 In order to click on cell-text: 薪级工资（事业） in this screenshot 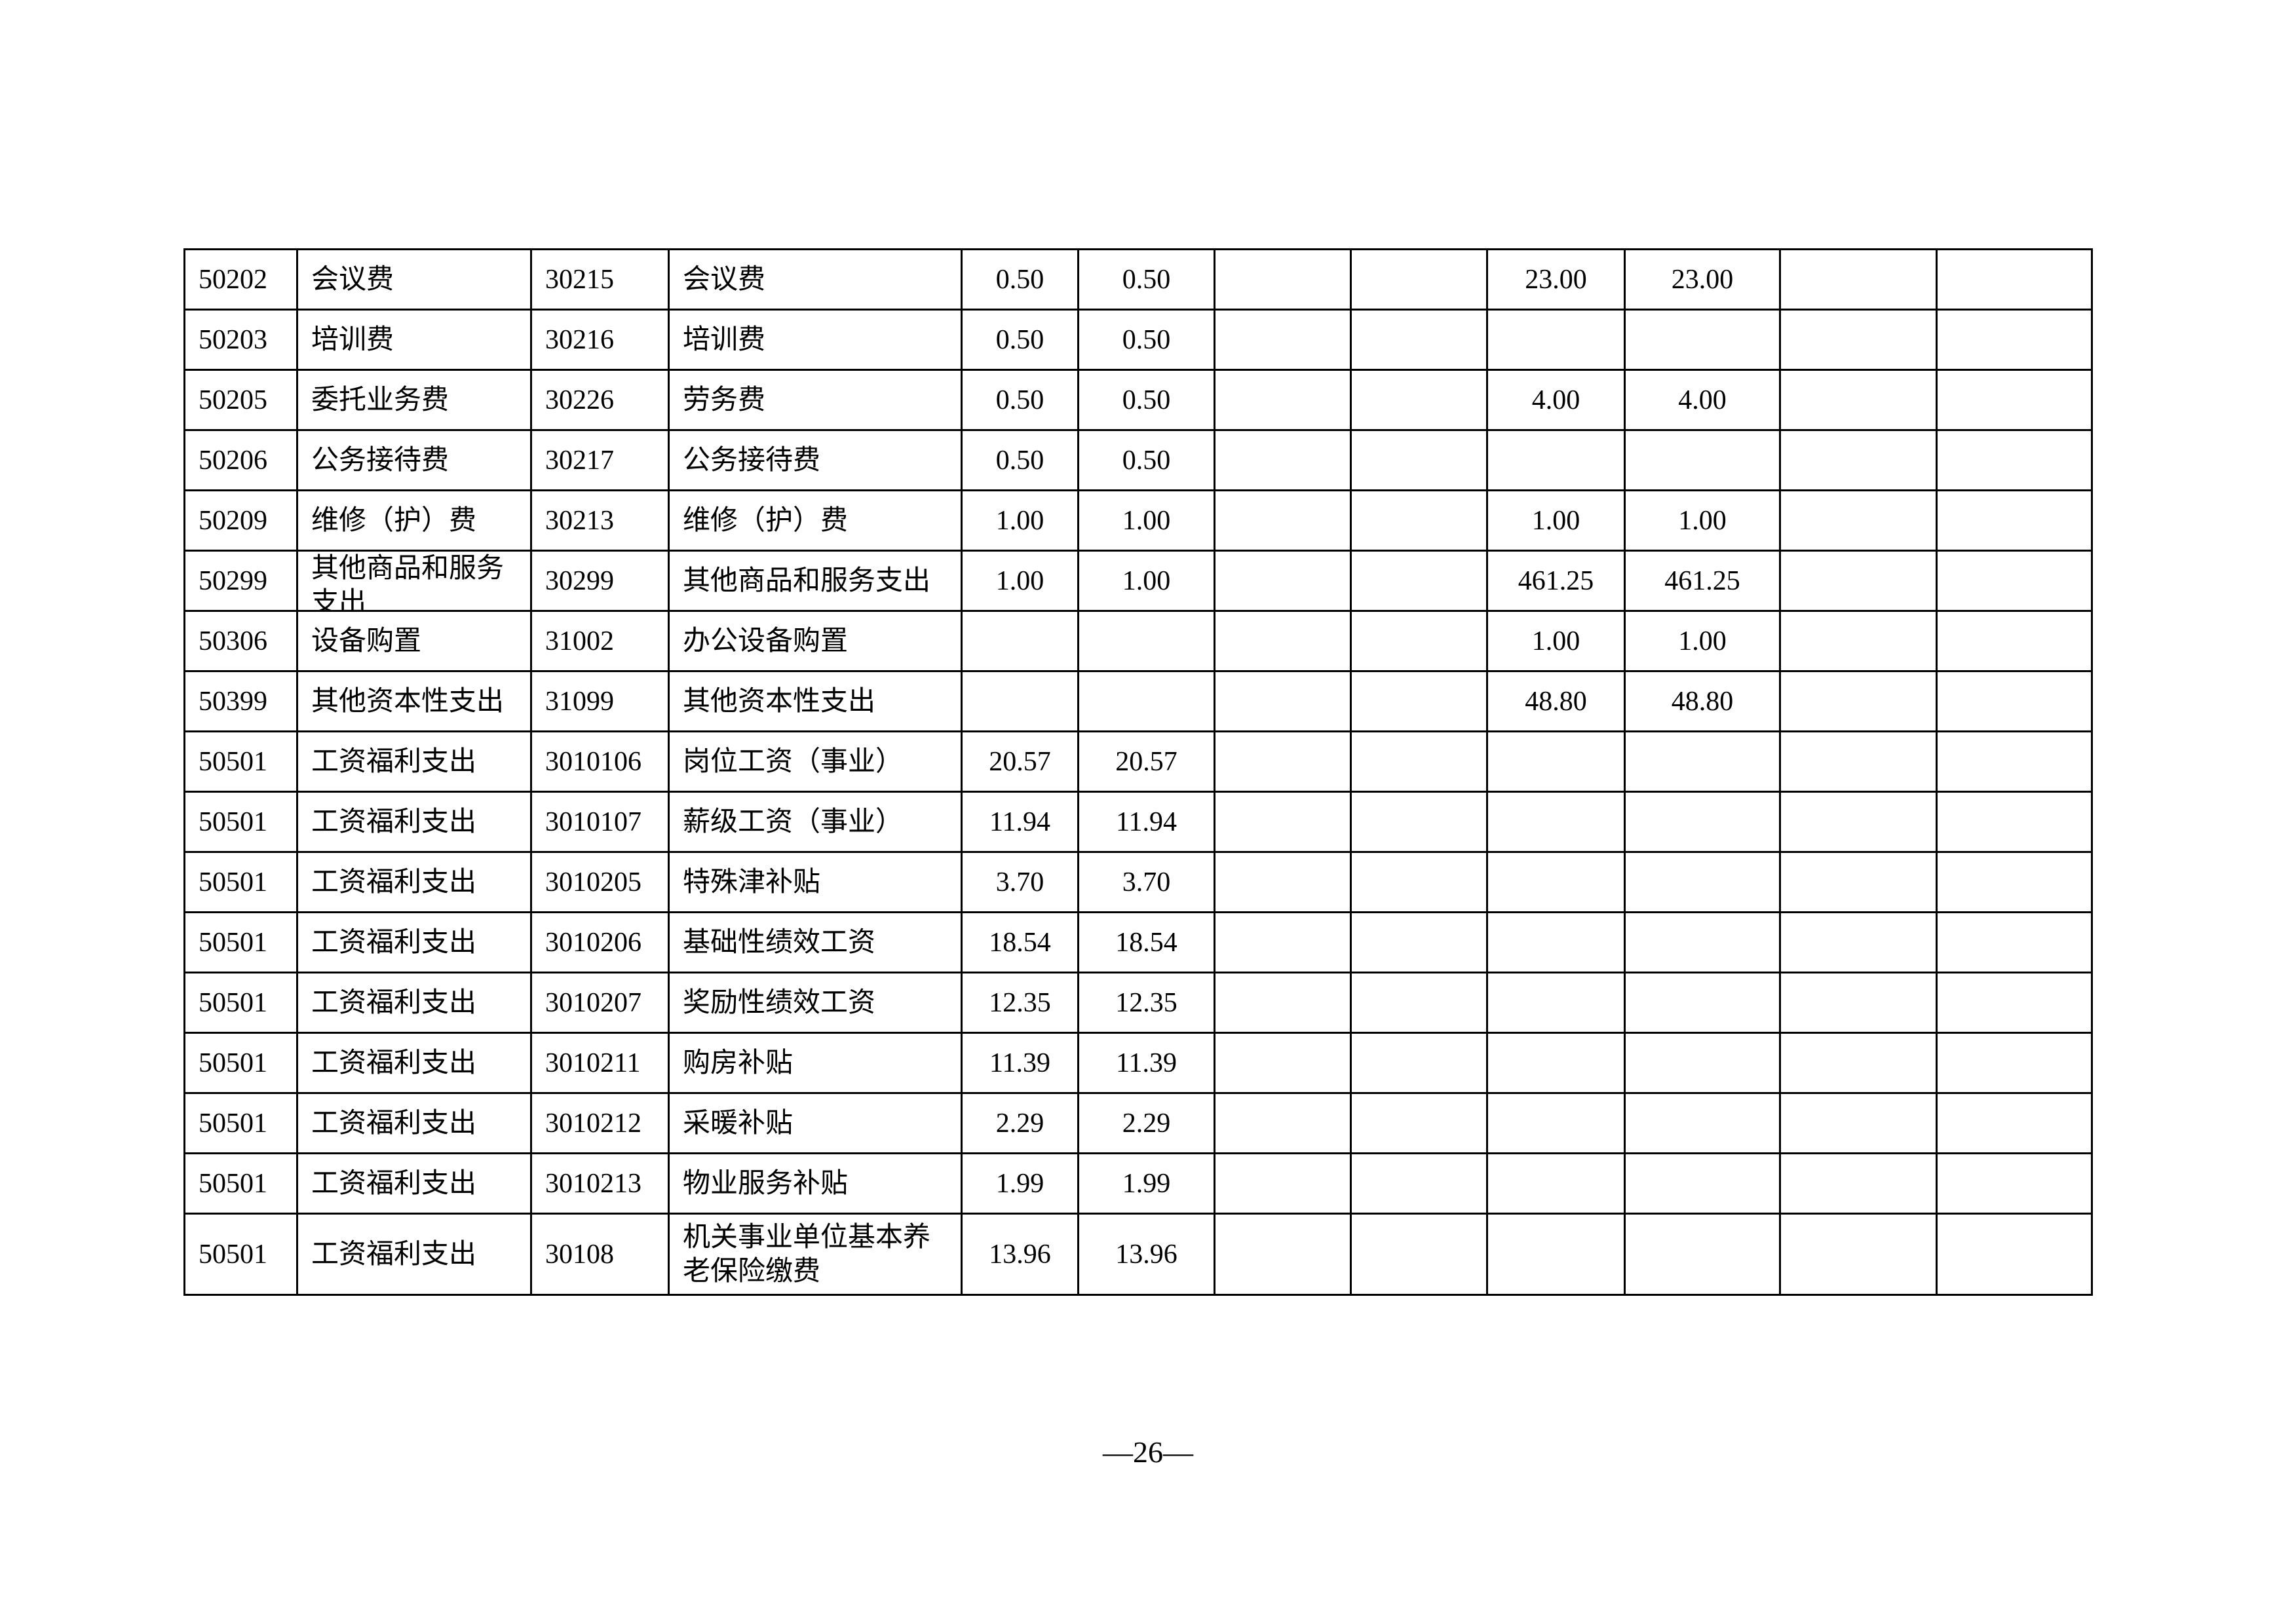, I will do `click(793, 821)`.